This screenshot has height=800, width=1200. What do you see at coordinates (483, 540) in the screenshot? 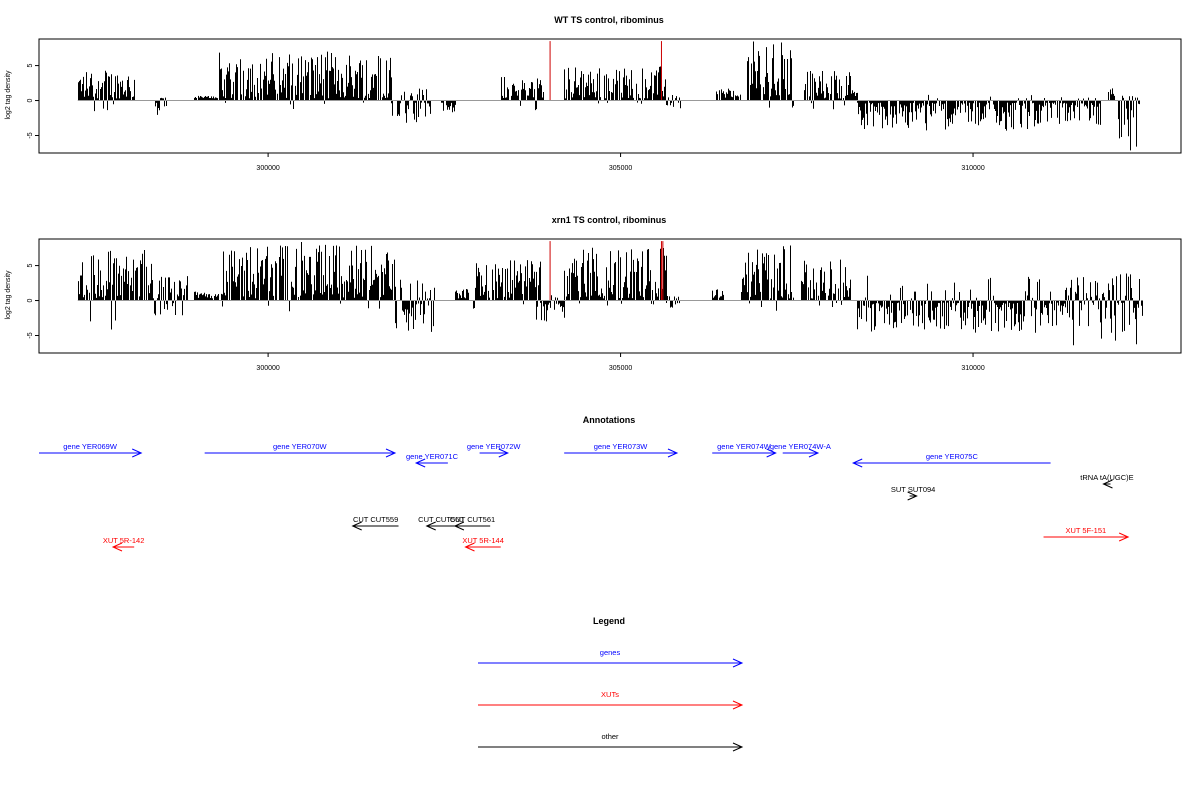
I see `feature-label: XUT 5R-144` at bounding box center [483, 540].